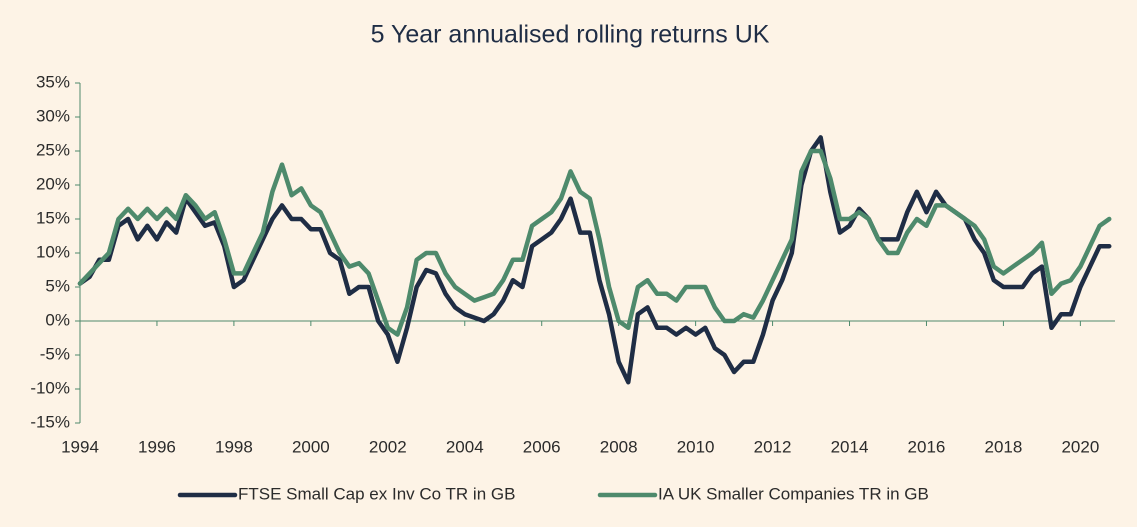 The height and width of the screenshot is (527, 1137). I want to click on y-tick-label: 20%, so click(53, 183).